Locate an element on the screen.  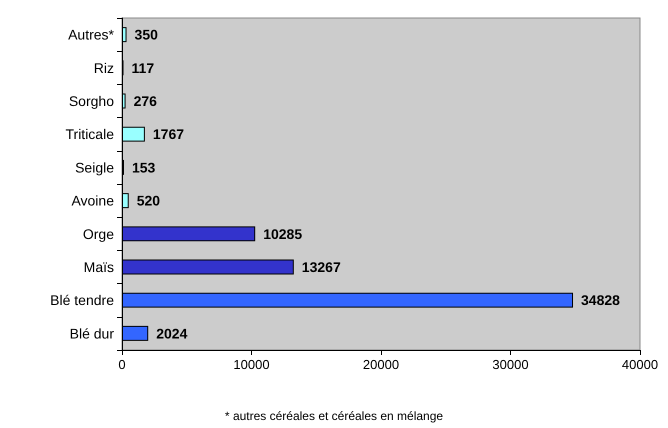
x-tick-label: 40000 is located at coordinates (640, 364).